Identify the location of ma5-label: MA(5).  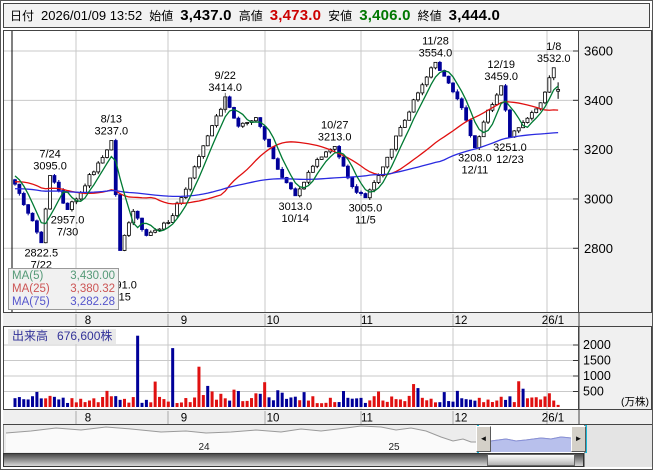
(28, 276).